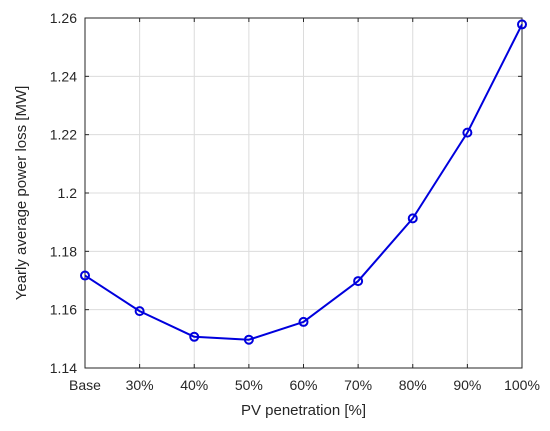 The image size is (550, 431). I want to click on y-tick-label: 1.26, so click(63, 18).